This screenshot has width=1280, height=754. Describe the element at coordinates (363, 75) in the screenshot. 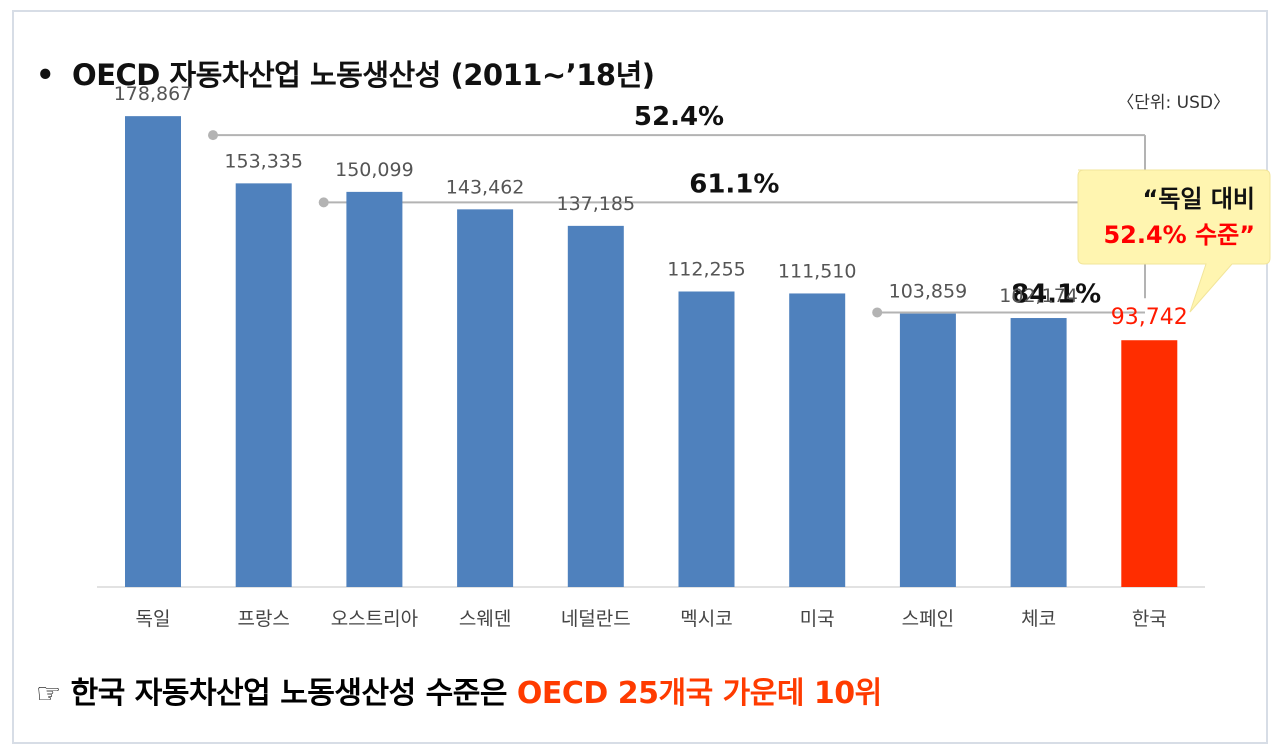

I see `chart-title-text: OECD 자동차산업 노동생산성 (2011~’18년)` at that location.